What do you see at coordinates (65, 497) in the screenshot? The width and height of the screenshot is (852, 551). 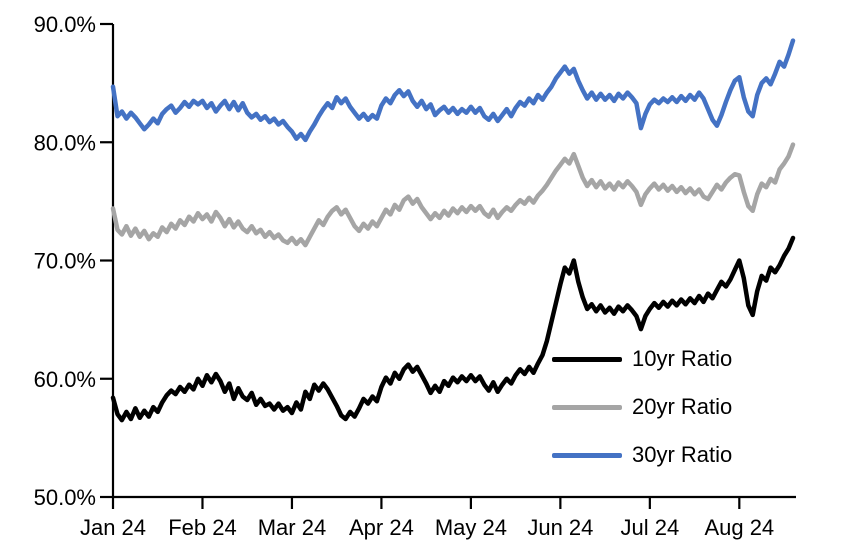 I see `y-tick-label: 50.0%` at bounding box center [65, 497].